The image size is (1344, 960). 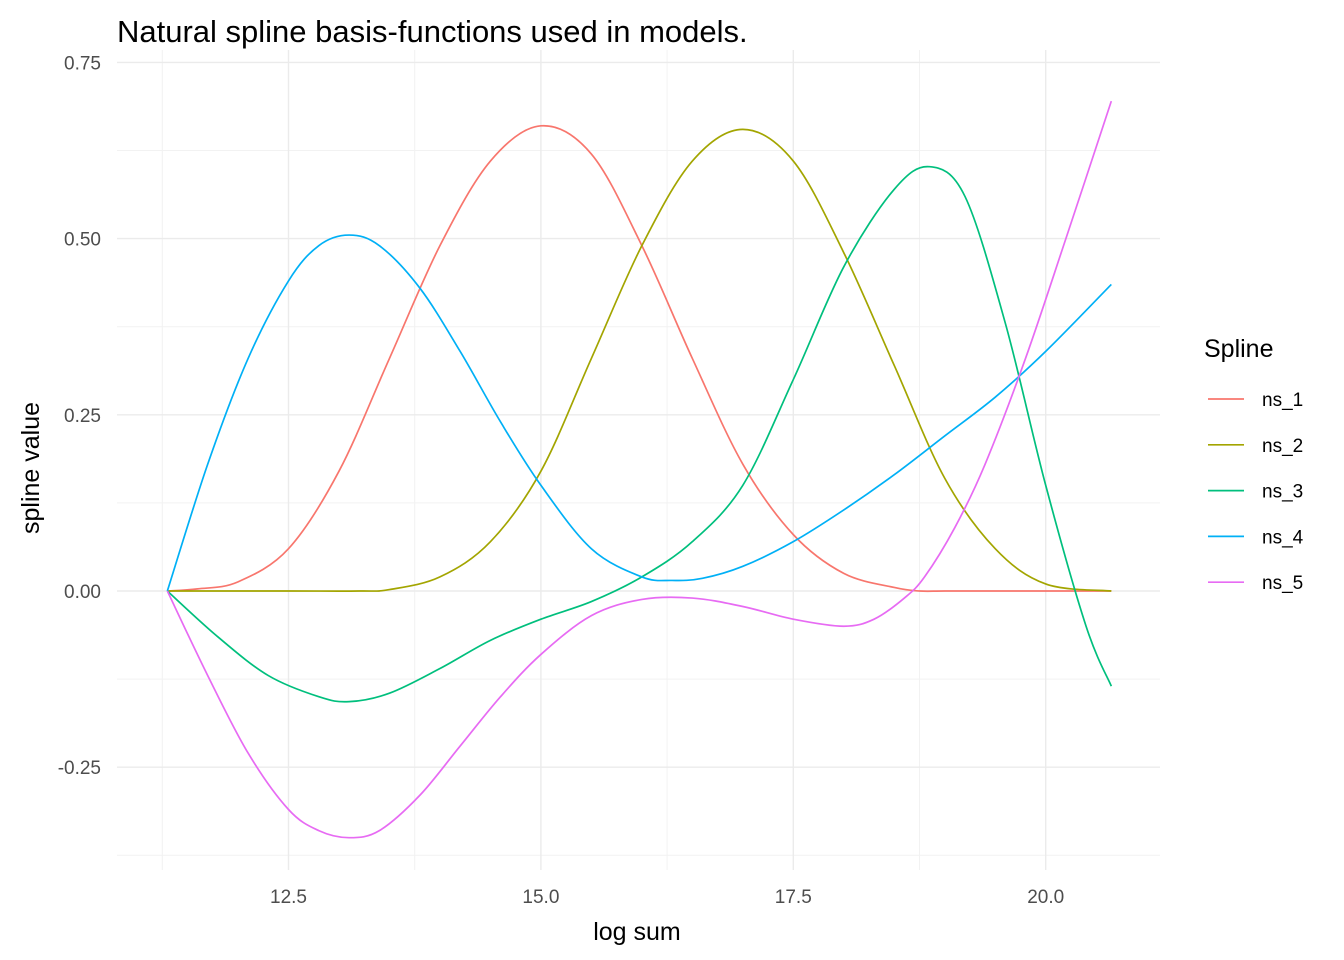 I want to click on x-axis-title: log sum, so click(x=637, y=932).